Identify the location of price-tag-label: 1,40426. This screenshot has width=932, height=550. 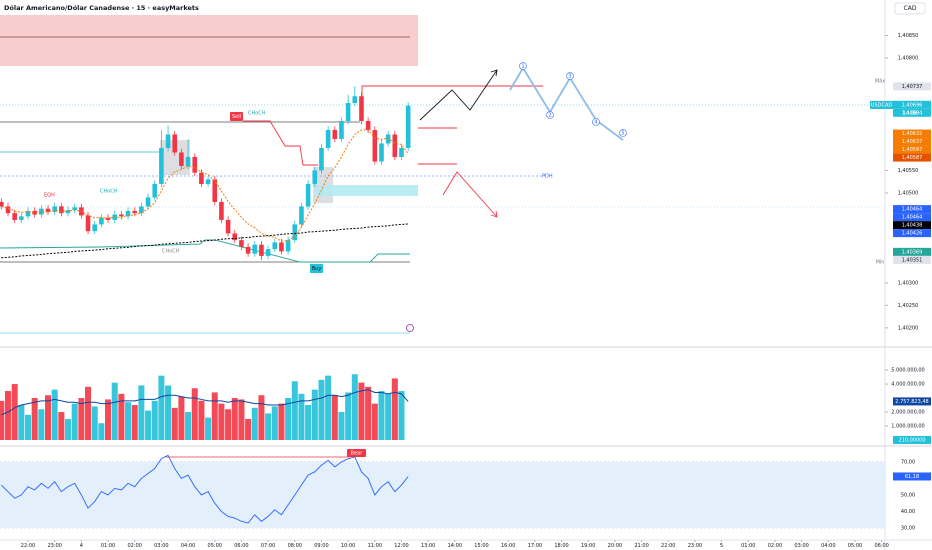
(912, 234).